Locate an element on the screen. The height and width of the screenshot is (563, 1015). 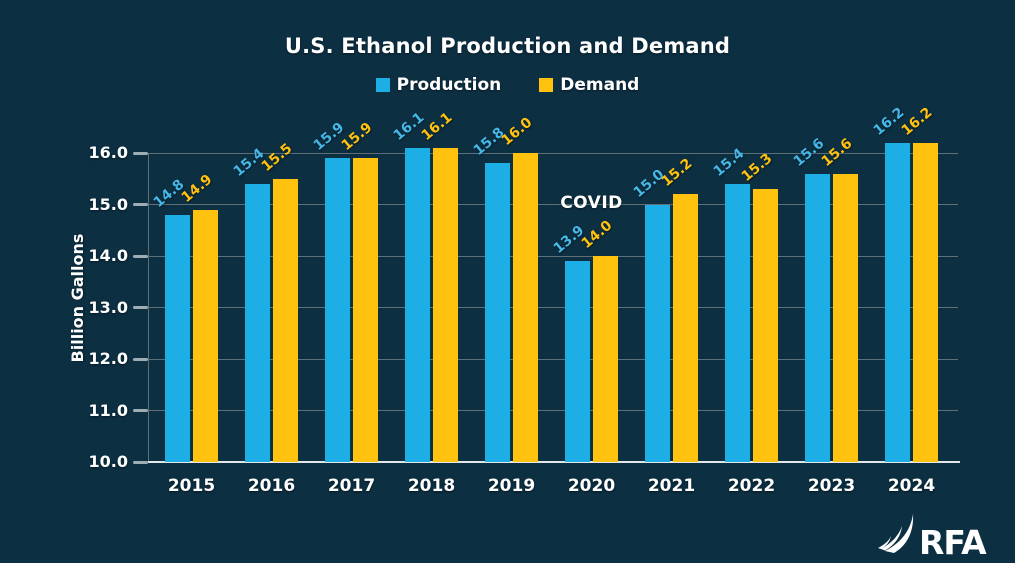
gridline-15.0 is located at coordinates (553, 204).